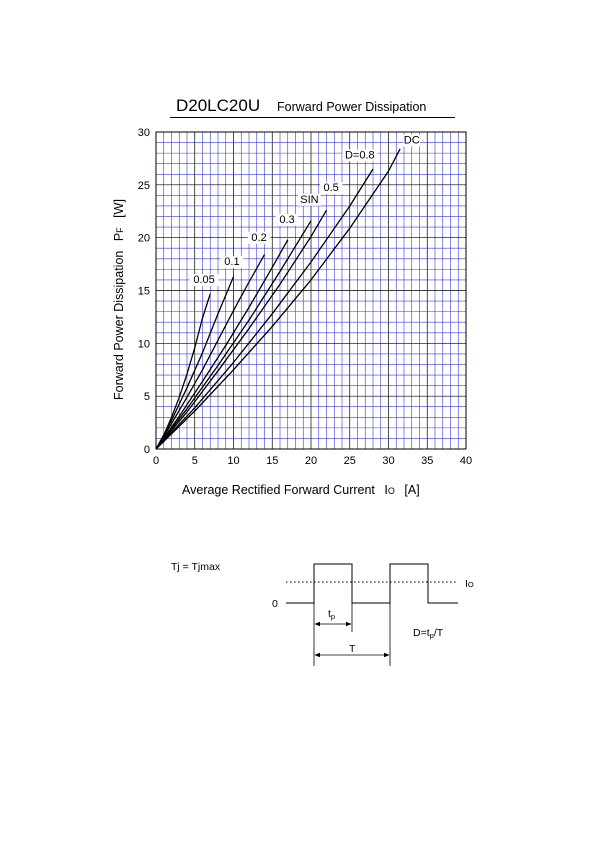 This screenshot has width=595, height=842. What do you see at coordinates (469, 584) in the screenshot?
I see `average-current-label: IO` at bounding box center [469, 584].